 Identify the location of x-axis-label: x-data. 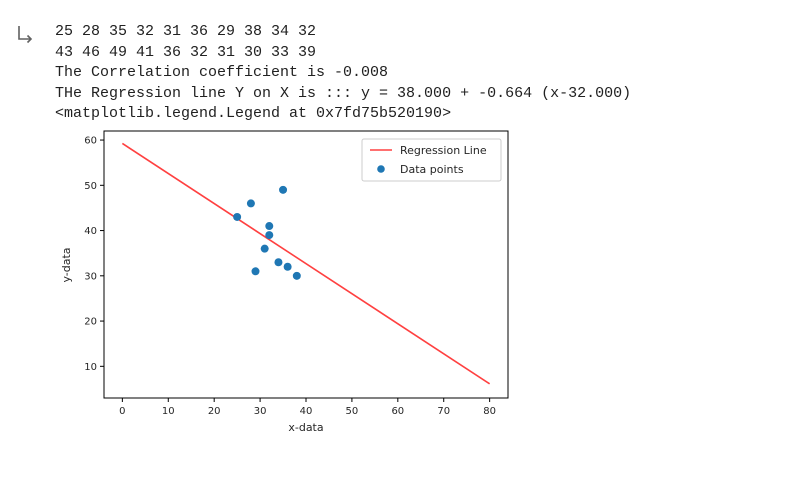
(305, 427).